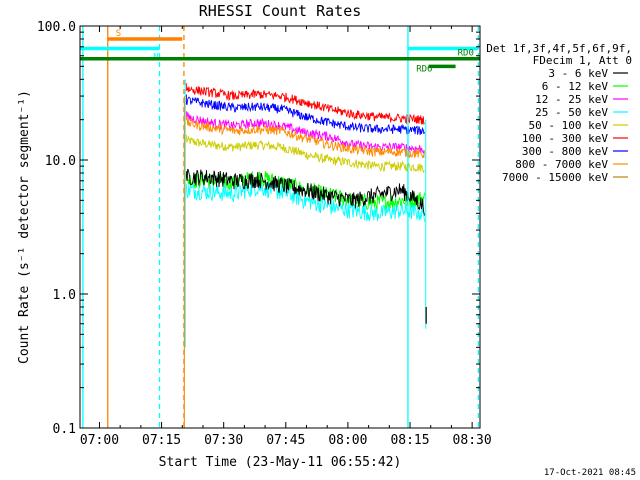  What do you see at coordinates (555, 177) in the screenshot?
I see `legend-entry: 7000 - 15000 keV` at bounding box center [555, 177].